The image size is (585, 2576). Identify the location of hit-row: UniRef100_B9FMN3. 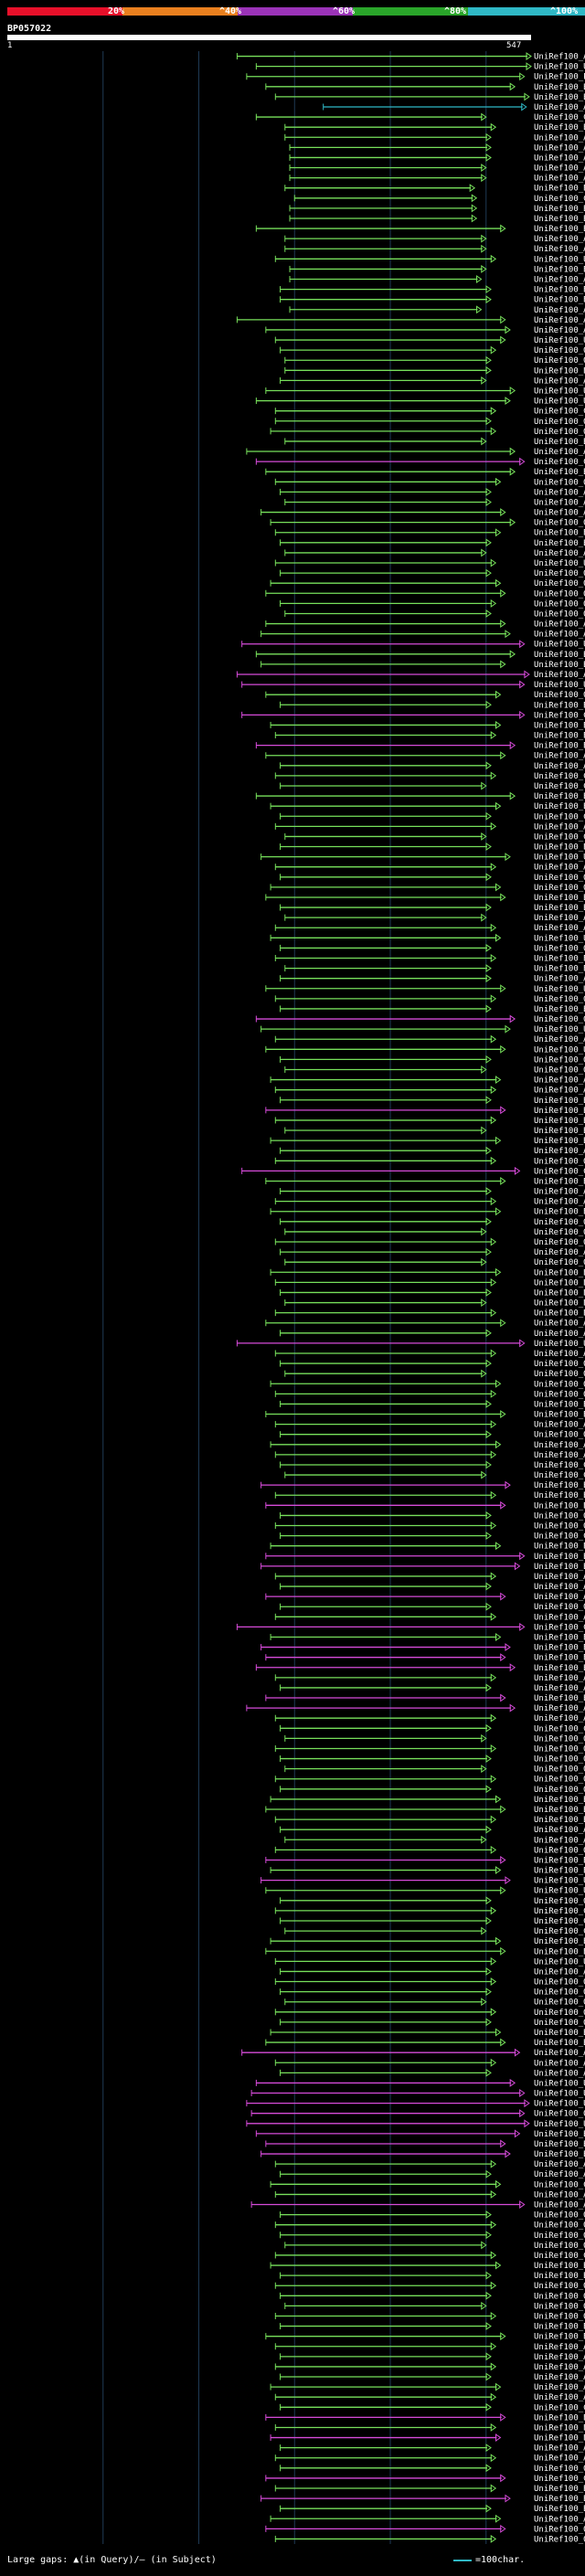
(432, 1293).